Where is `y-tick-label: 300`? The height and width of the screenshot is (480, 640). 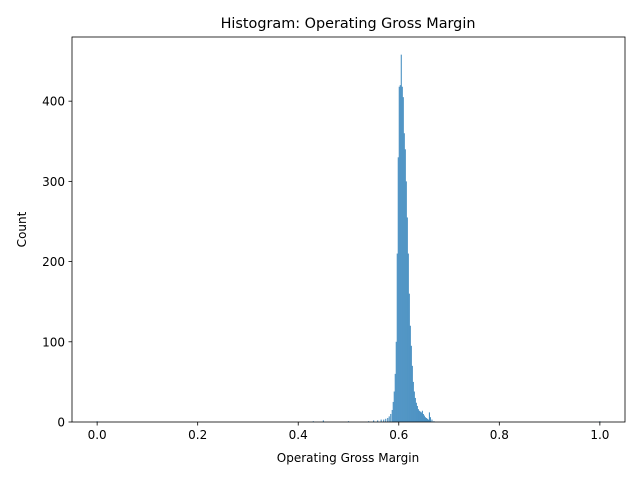
y-tick-label: 300 is located at coordinates (53, 182).